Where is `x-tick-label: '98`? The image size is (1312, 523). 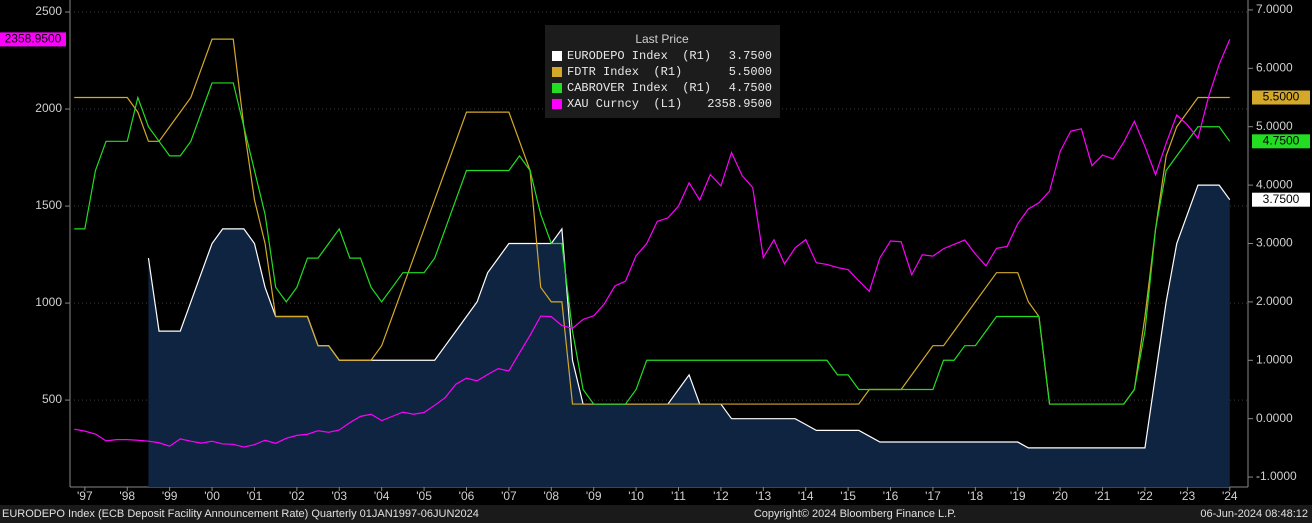 x-tick-label: '98 is located at coordinates (127, 496).